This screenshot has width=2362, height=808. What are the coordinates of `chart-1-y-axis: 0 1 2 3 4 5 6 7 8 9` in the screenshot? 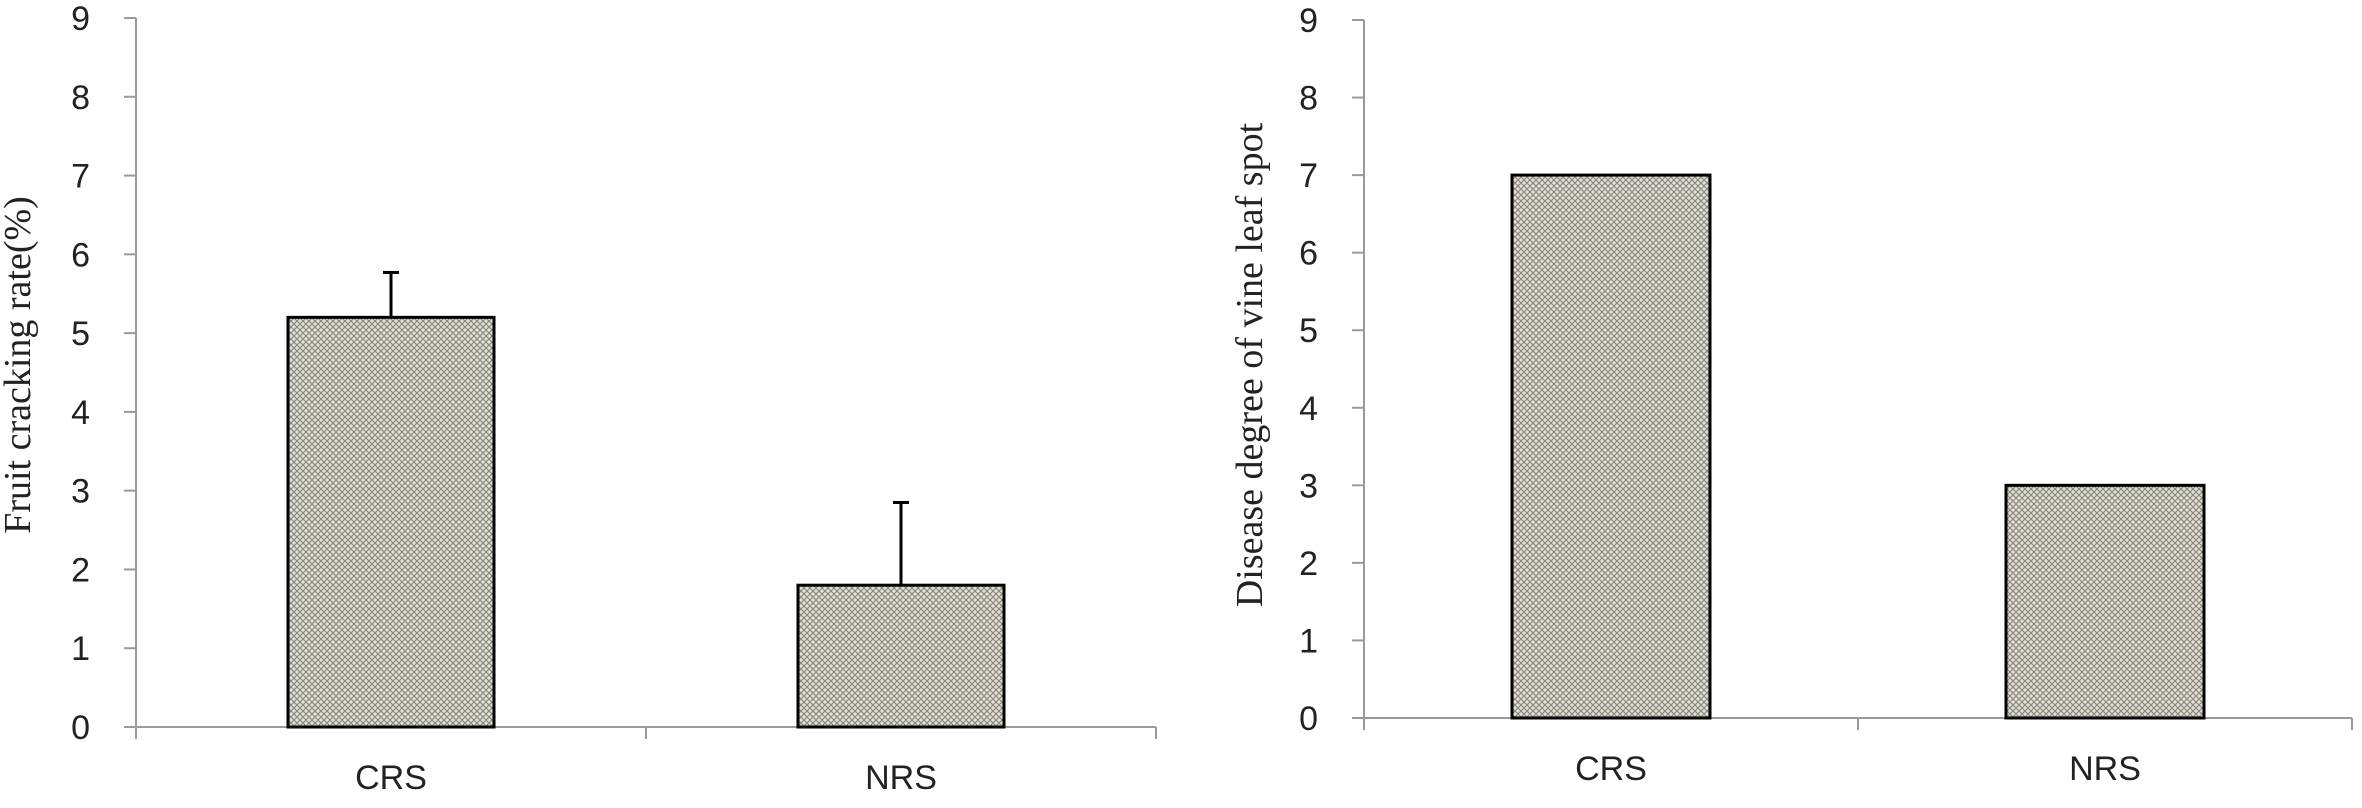 It's located at (104, 373).